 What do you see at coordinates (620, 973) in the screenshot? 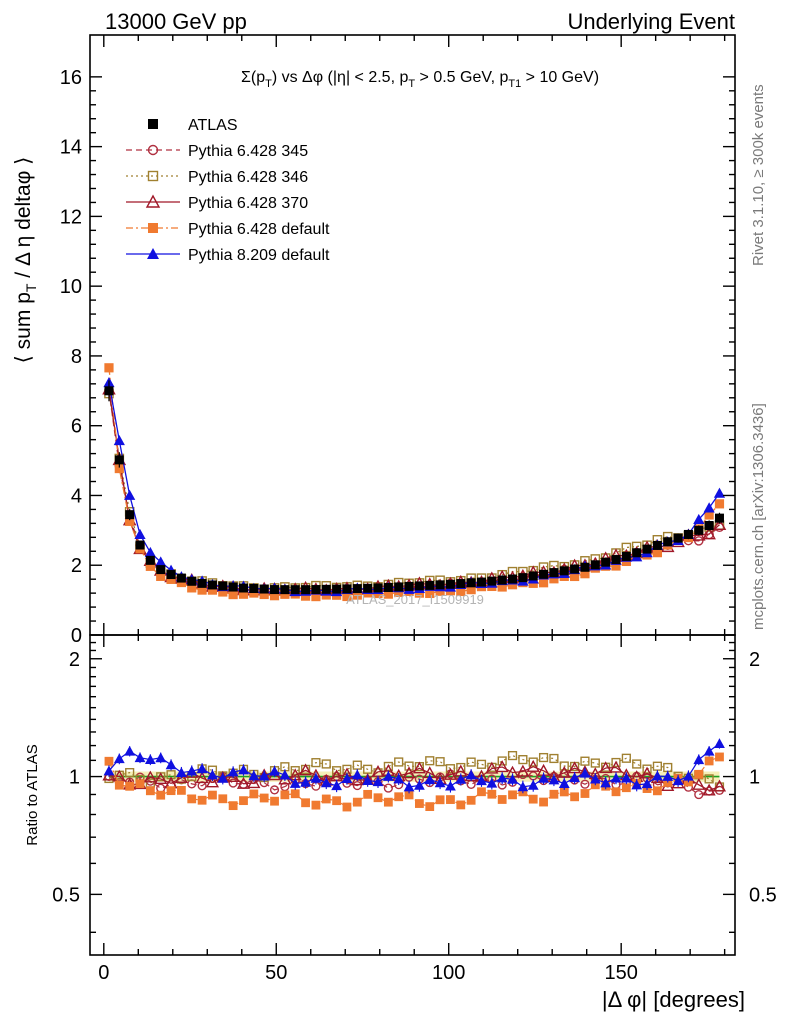
I see `x-tick-label: 150` at bounding box center [620, 973].